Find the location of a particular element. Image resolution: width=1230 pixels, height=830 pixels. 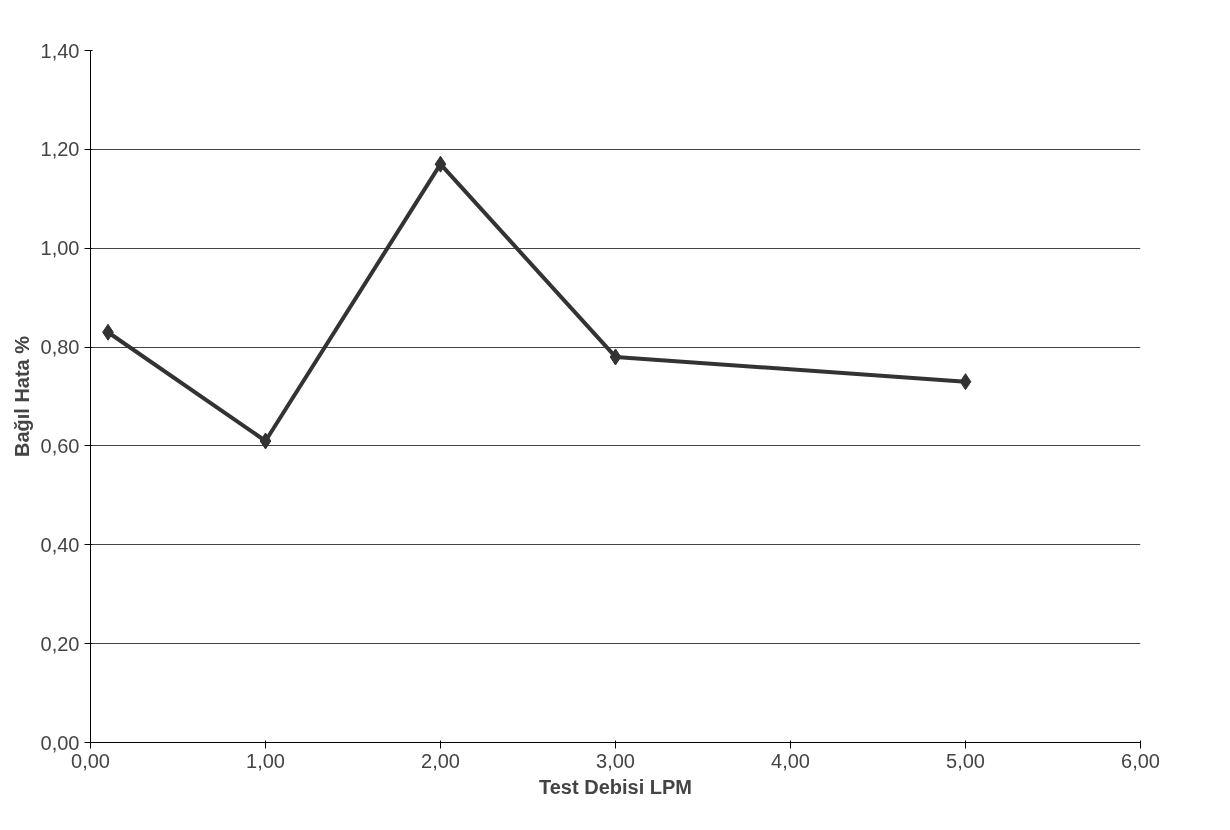

y-tick-label: 1,20 is located at coordinates (60, 149).